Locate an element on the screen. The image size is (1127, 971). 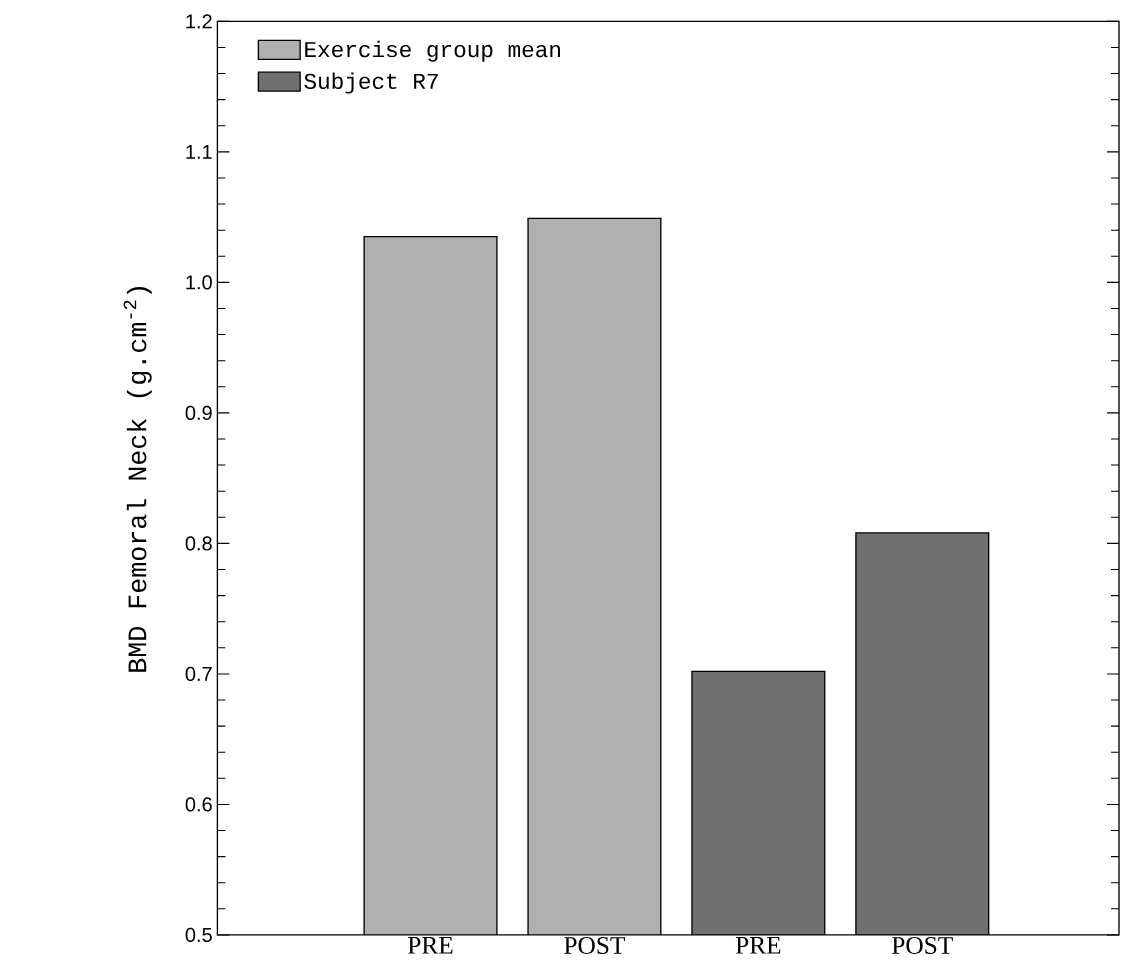
y-tick-label: 0.6 is located at coordinates (198, 804).